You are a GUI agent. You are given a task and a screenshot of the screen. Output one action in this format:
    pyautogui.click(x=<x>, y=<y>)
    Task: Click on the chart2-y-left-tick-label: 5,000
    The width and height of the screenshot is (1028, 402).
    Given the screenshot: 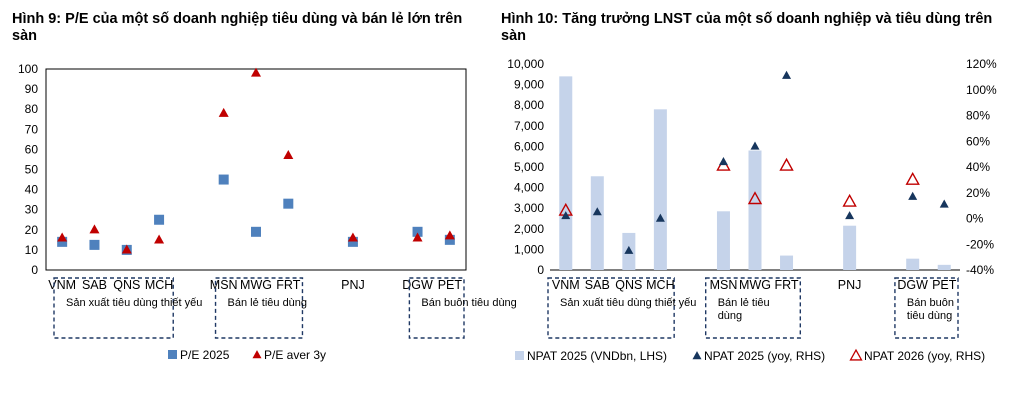 What is the action you would take?
    pyautogui.click(x=529, y=167)
    